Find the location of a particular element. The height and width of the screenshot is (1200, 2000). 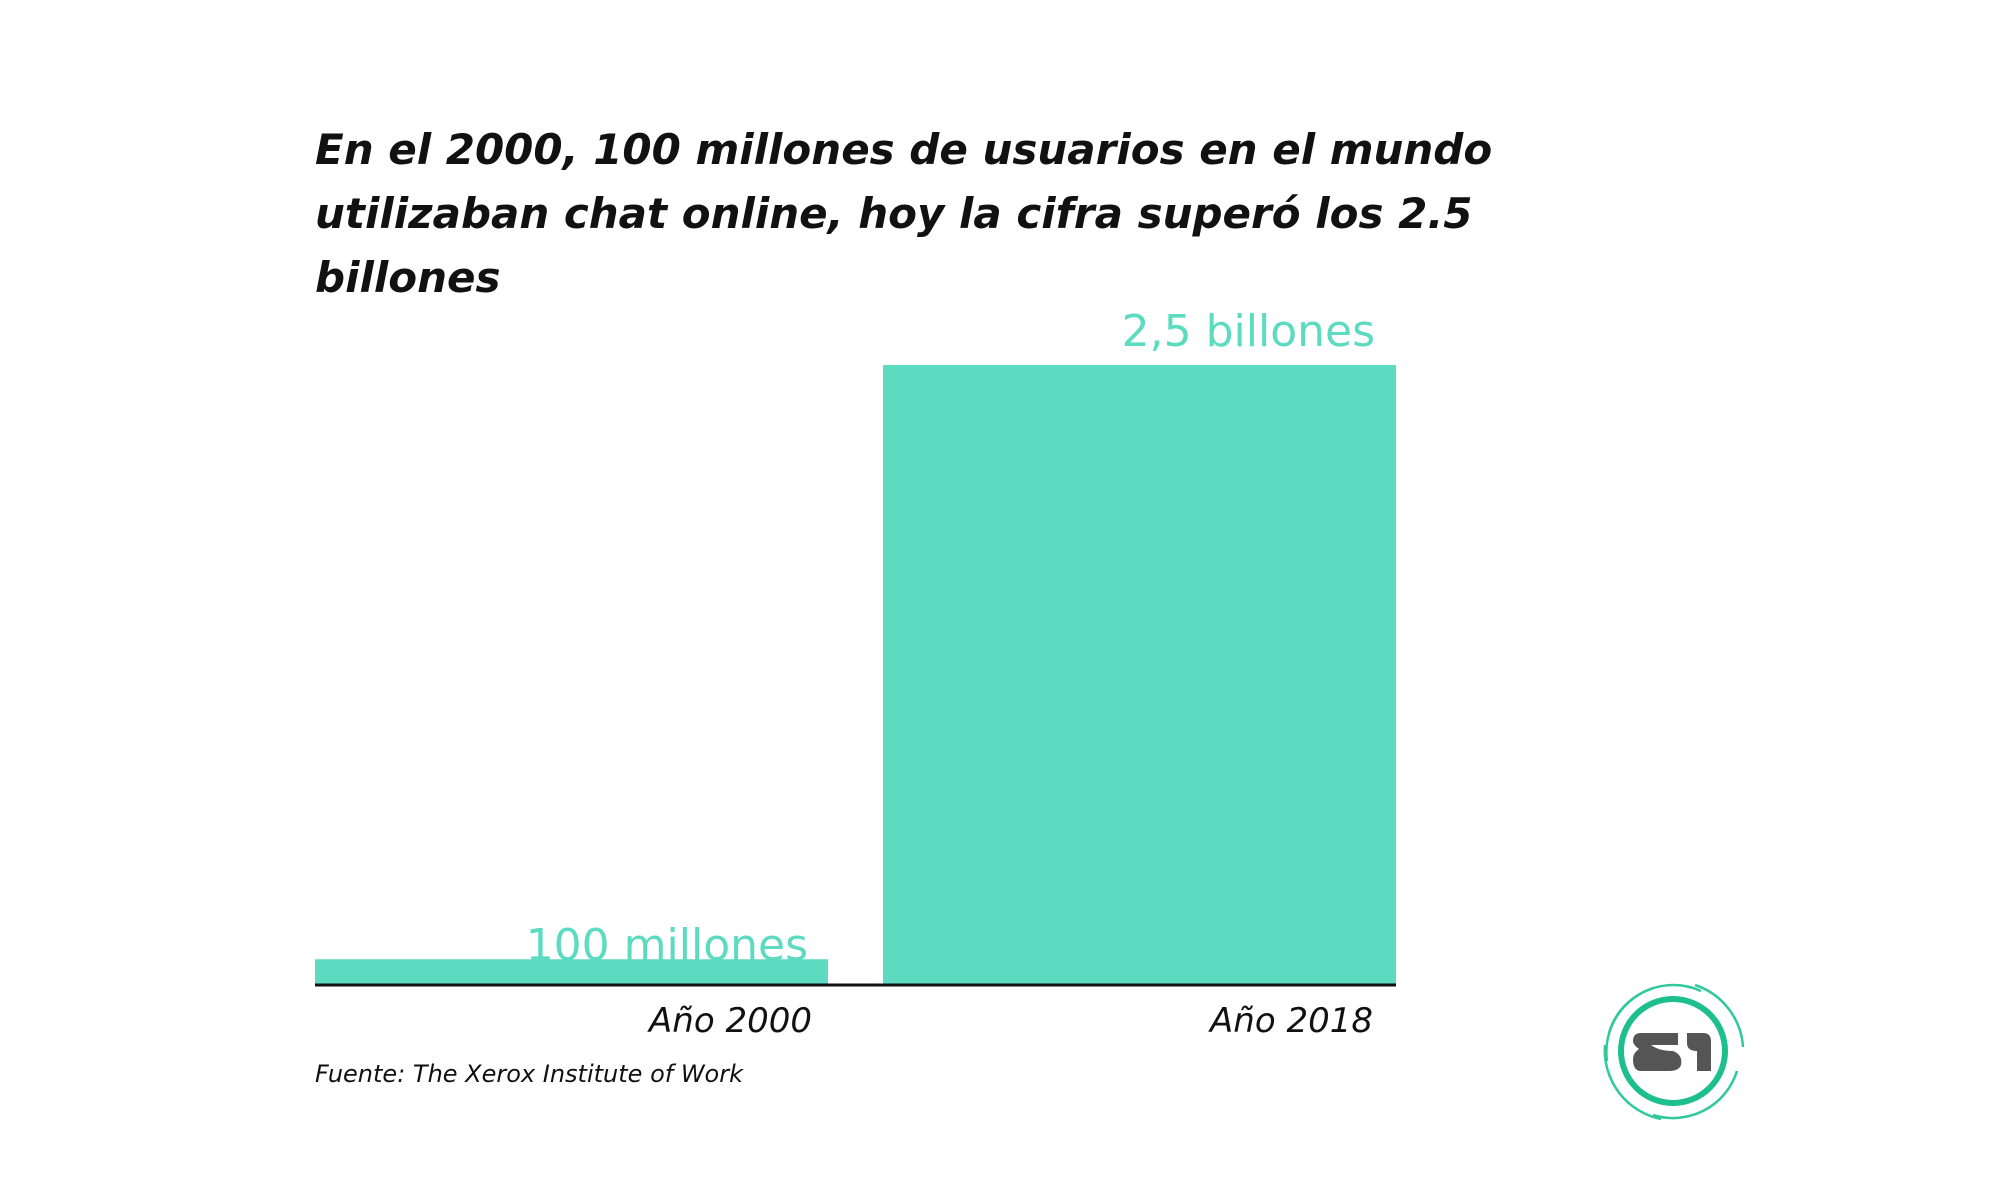

bar-a-o-2000 is located at coordinates (571, 971).